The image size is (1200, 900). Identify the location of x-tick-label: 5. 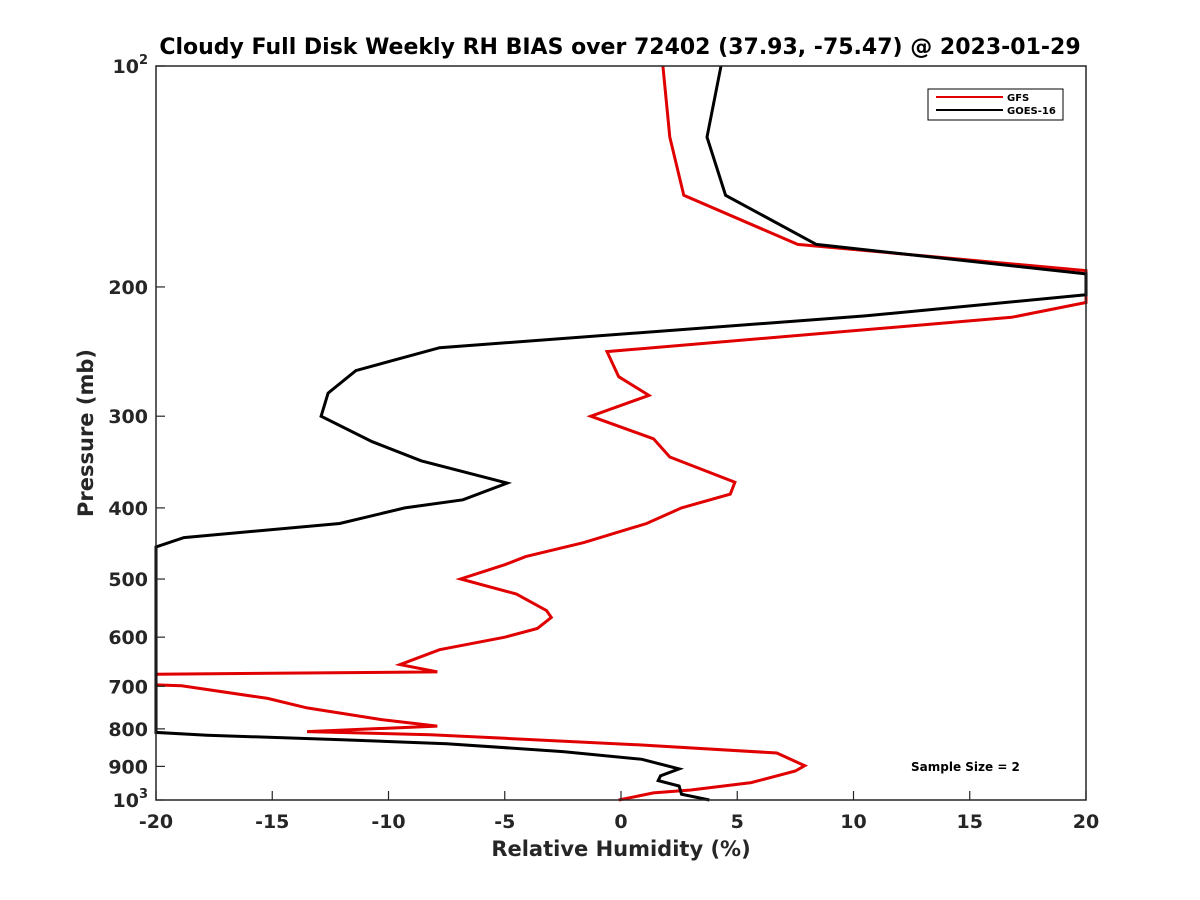
(737, 822).